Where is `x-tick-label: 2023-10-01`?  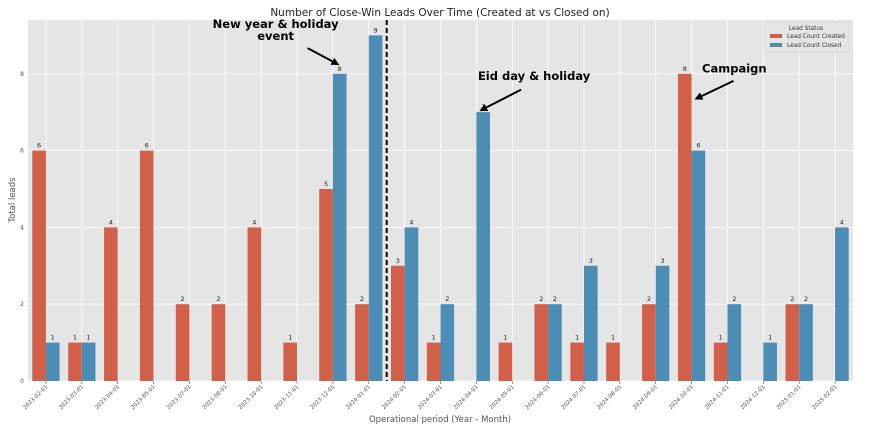
x-tick-label: 2023-10-01 is located at coordinates (251, 397).